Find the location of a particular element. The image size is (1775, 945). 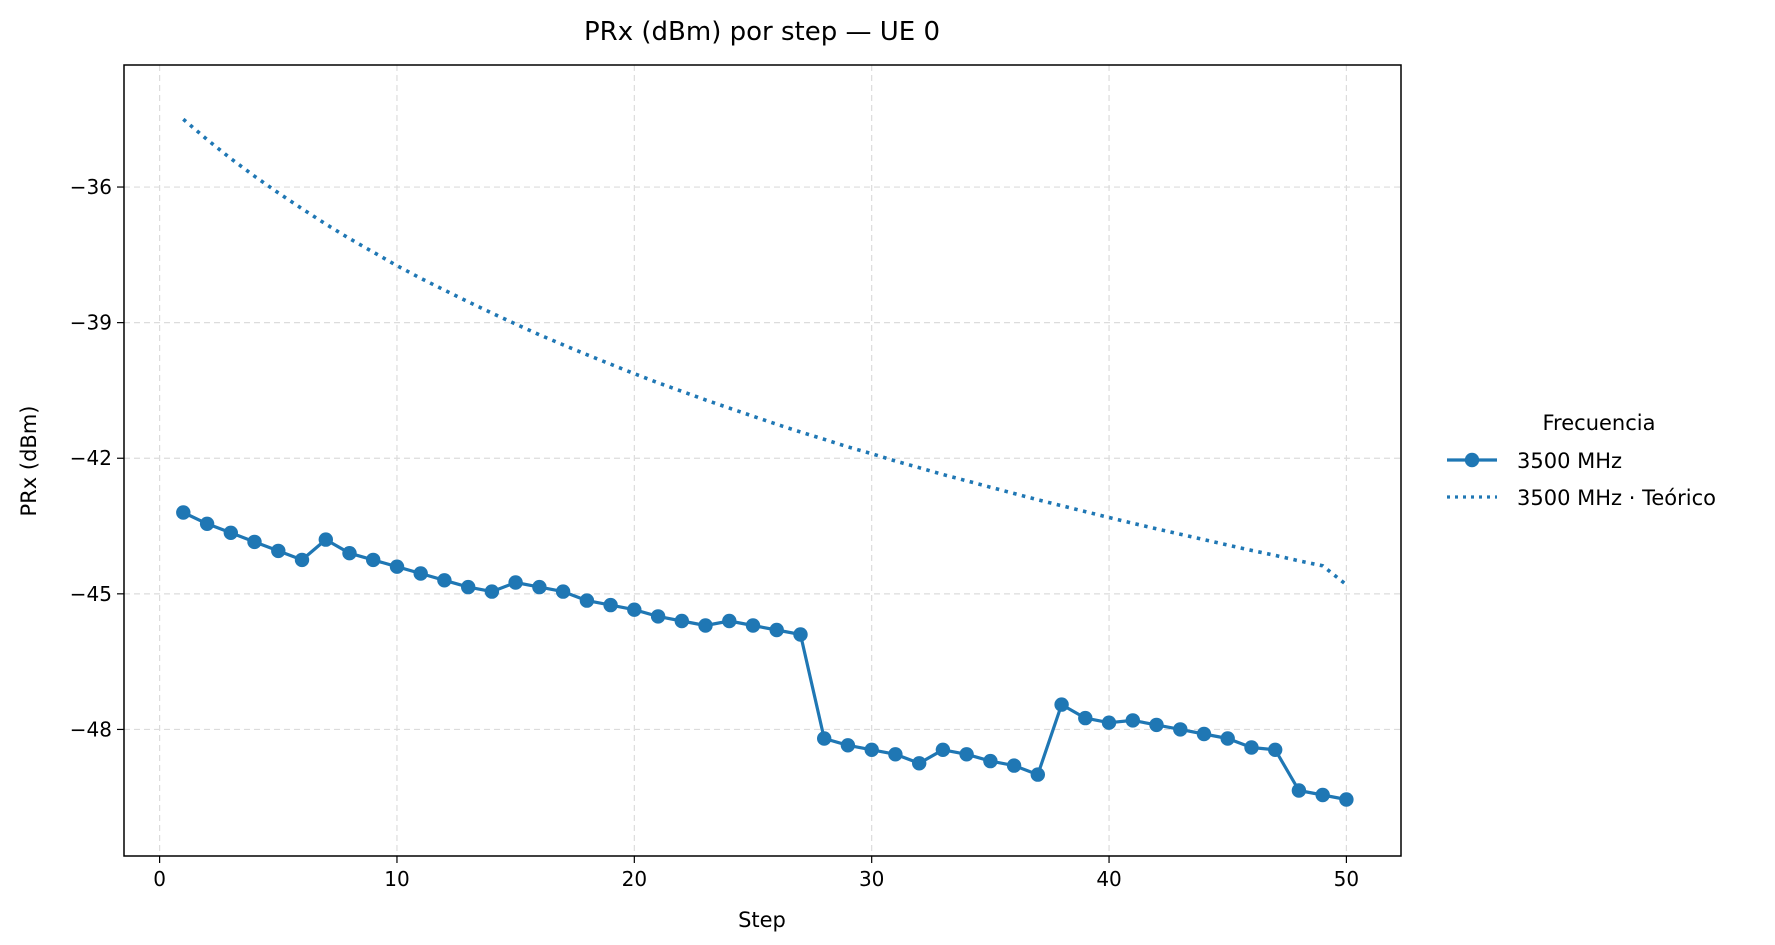

legend-label-theoretical: 3500 MHz · Teórico is located at coordinates (1616, 498).